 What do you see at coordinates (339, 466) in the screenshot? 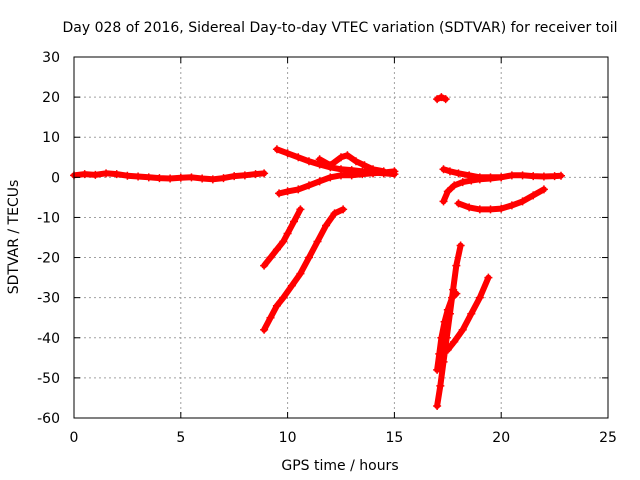
I see `x-axis-title: GPS time / hours` at bounding box center [339, 466].